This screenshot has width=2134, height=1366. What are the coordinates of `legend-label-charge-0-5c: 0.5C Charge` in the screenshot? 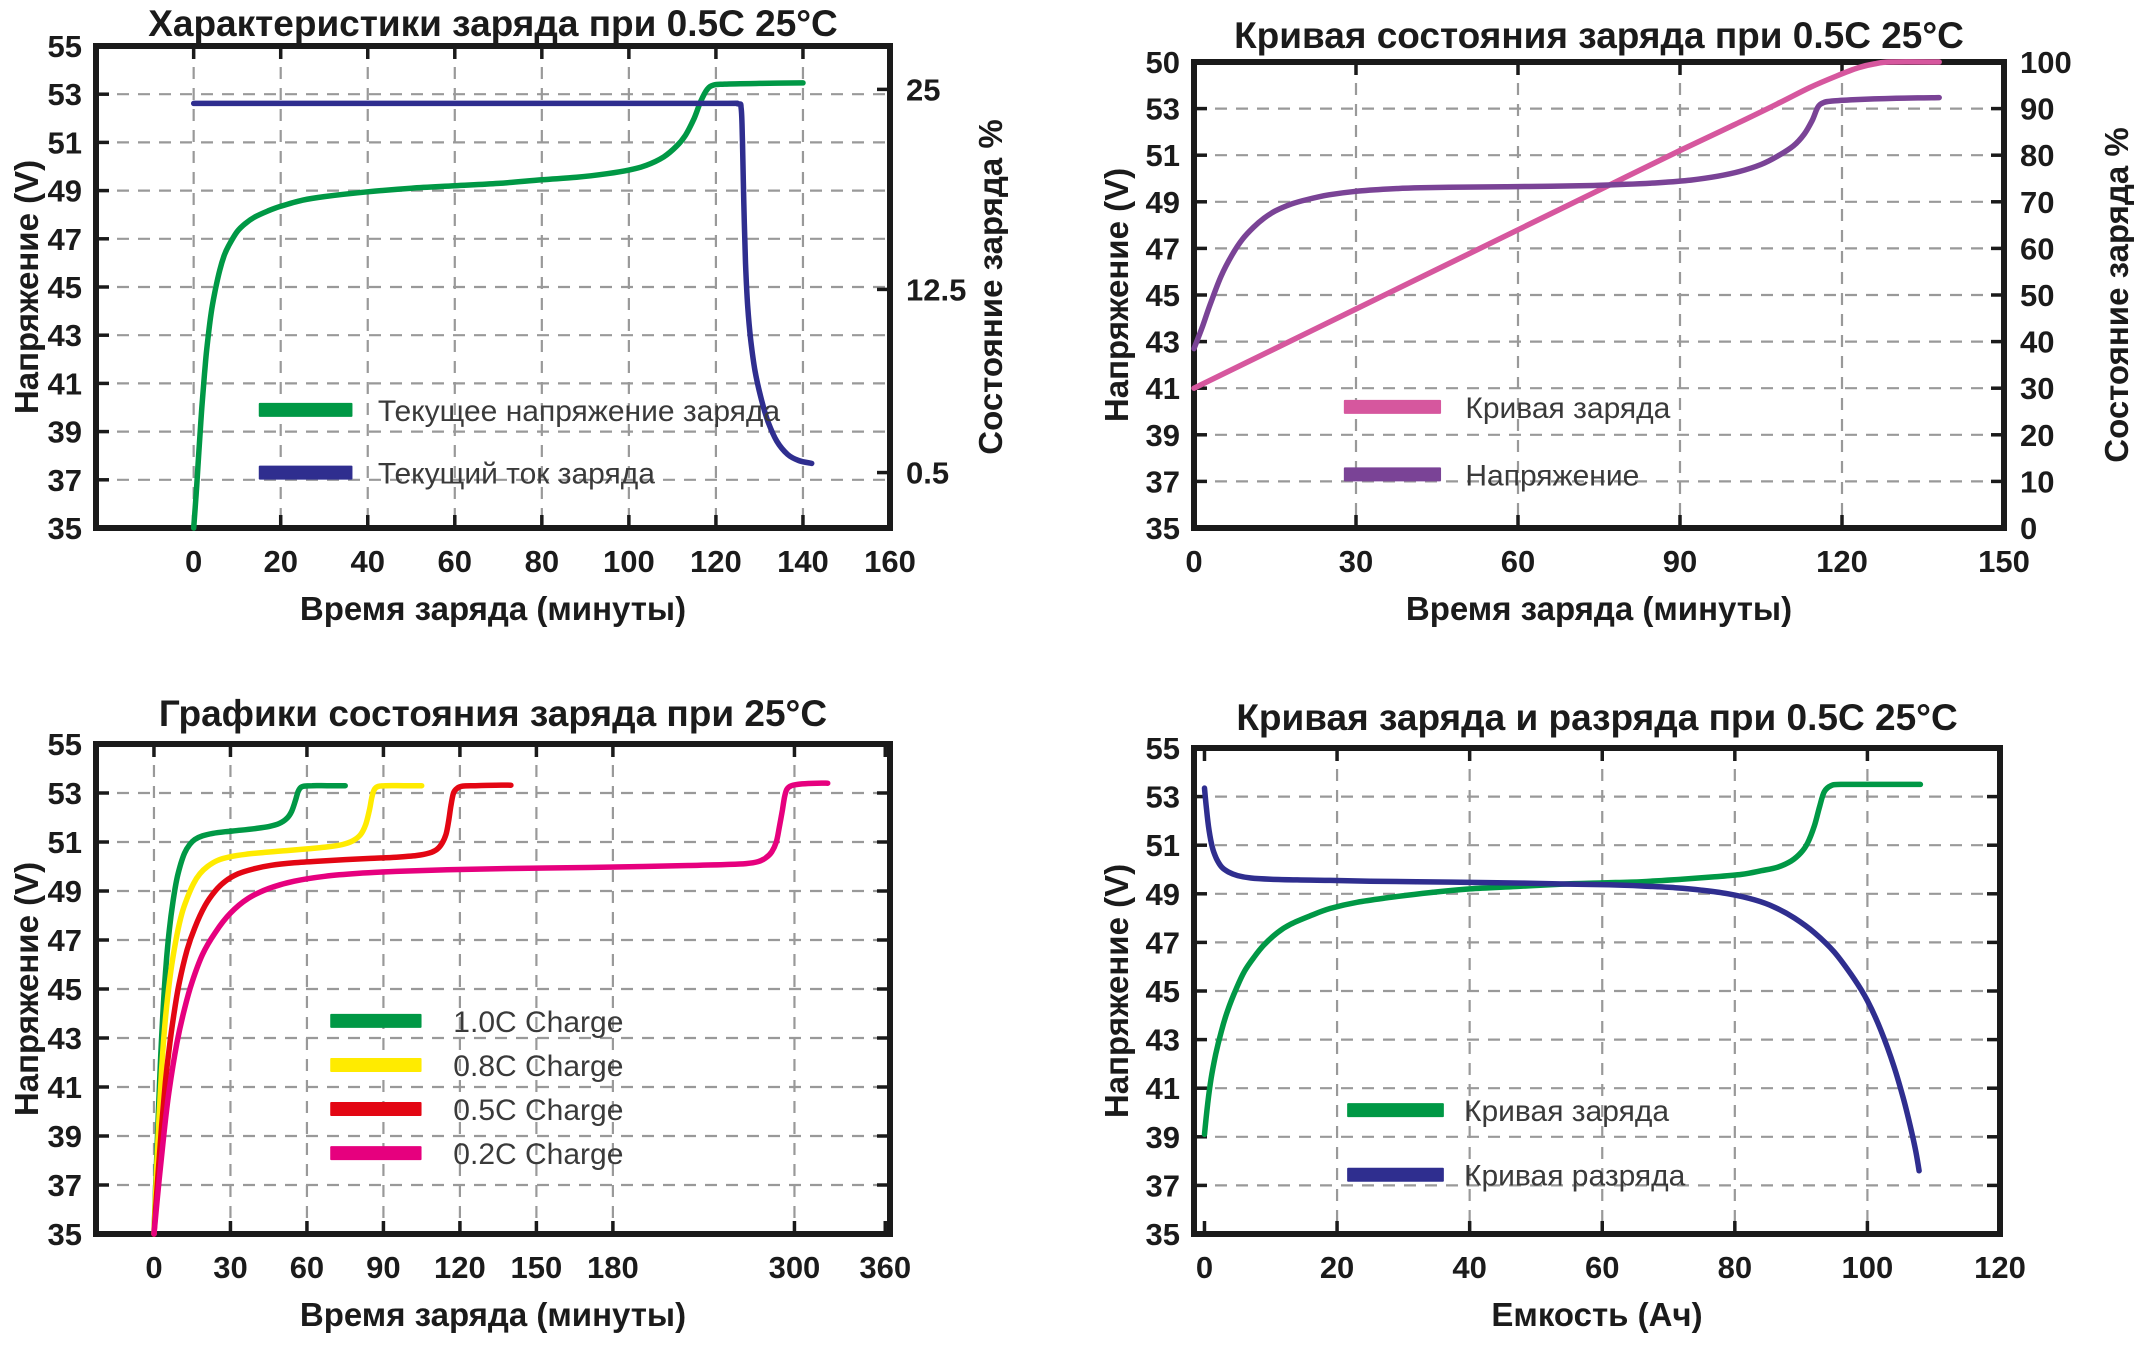 It's located at (538, 1110).